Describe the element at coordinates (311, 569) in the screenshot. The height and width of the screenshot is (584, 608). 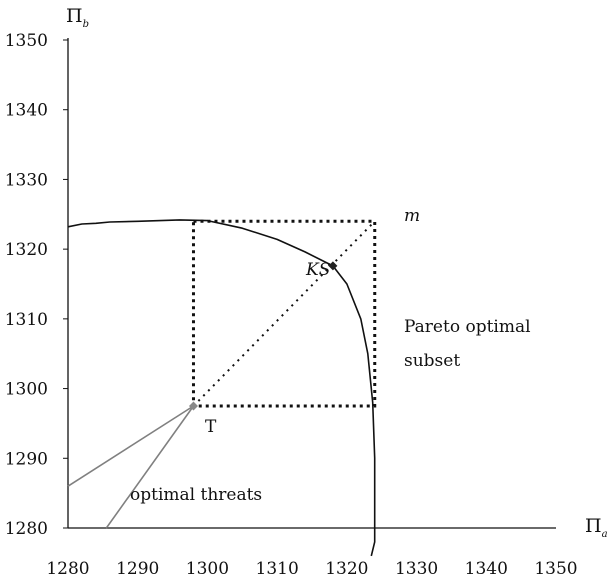
I see `x-tick-labels: 1280 1290 1300 1310 1320 1330 1340 1350` at that location.